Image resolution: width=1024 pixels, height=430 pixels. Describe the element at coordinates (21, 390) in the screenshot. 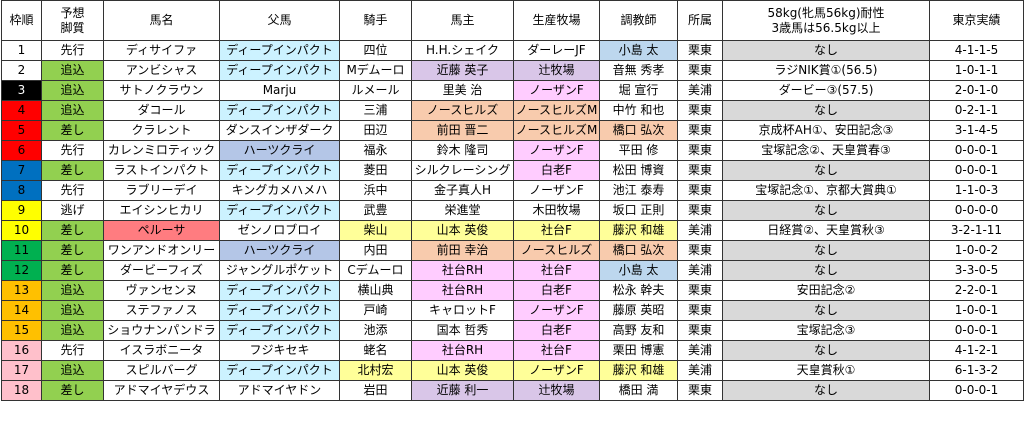

I see `waku-cell: 18` at that location.